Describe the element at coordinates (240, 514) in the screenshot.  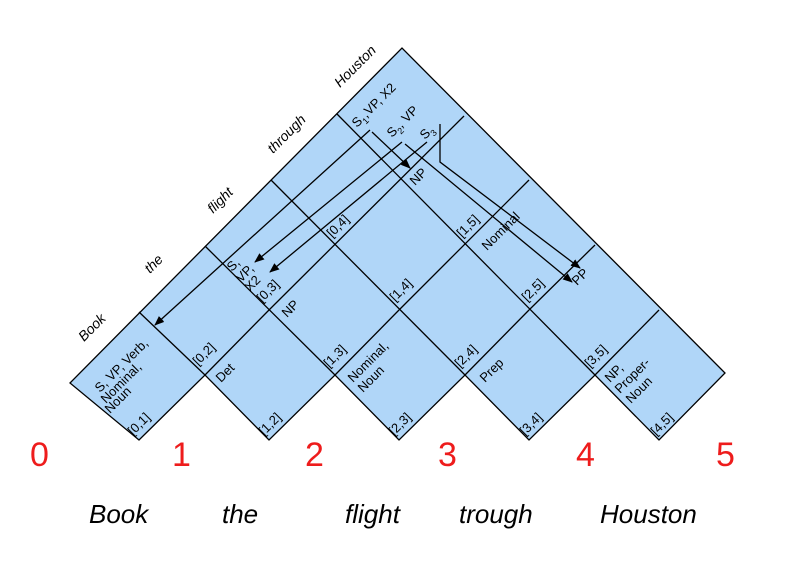
I see `sentence-word-the: the` at that location.